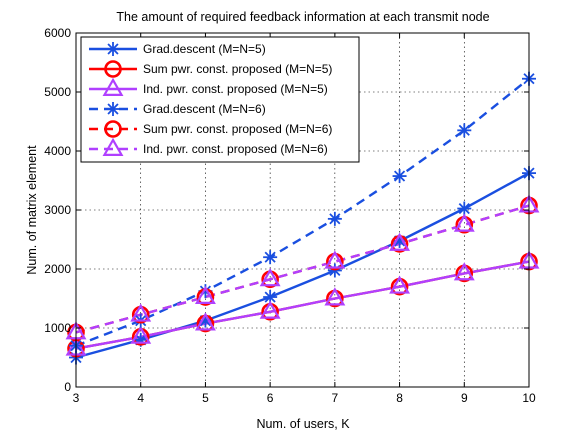  What do you see at coordinates (140, 398) in the screenshot?
I see `x-tick-label: 4` at bounding box center [140, 398].